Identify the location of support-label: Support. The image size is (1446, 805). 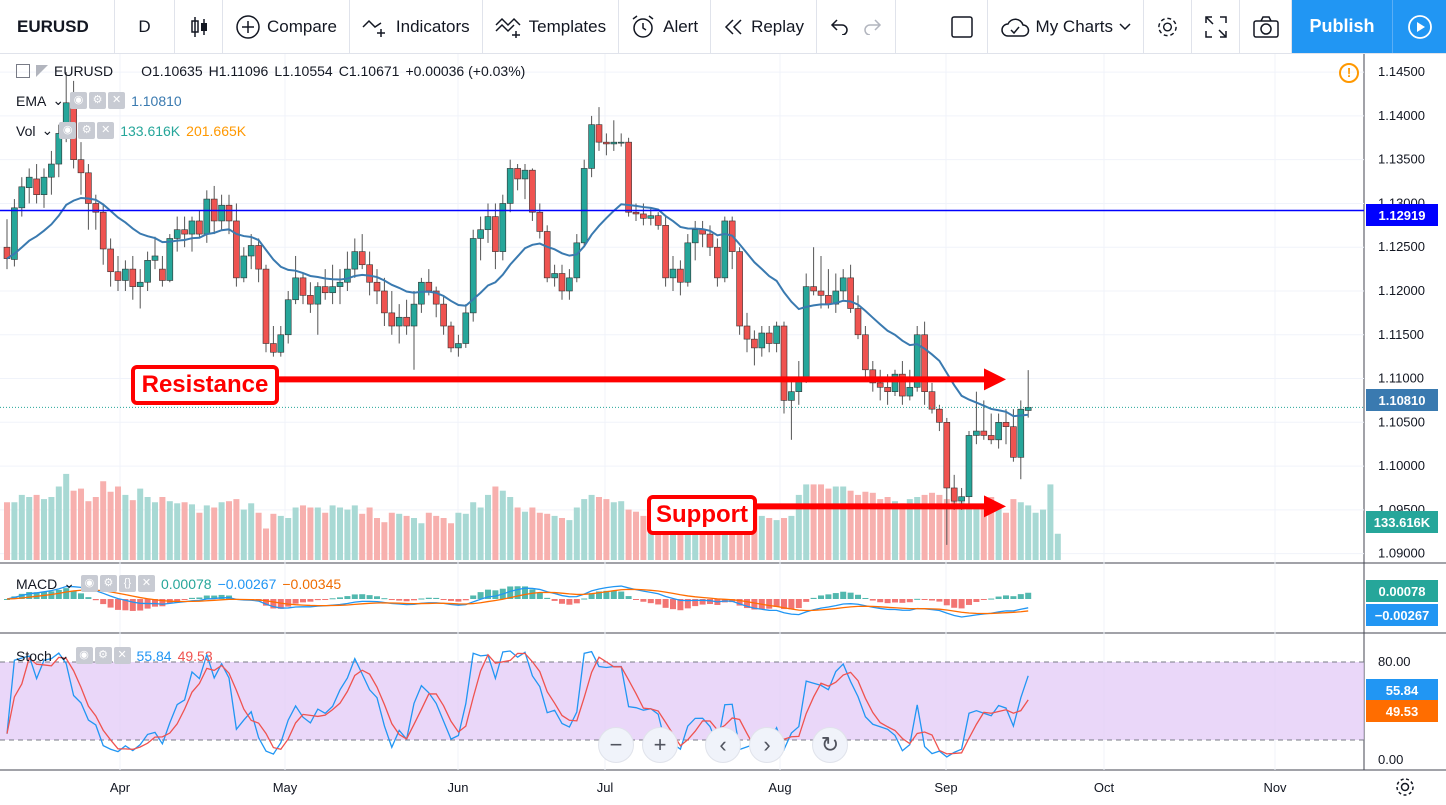
(702, 515).